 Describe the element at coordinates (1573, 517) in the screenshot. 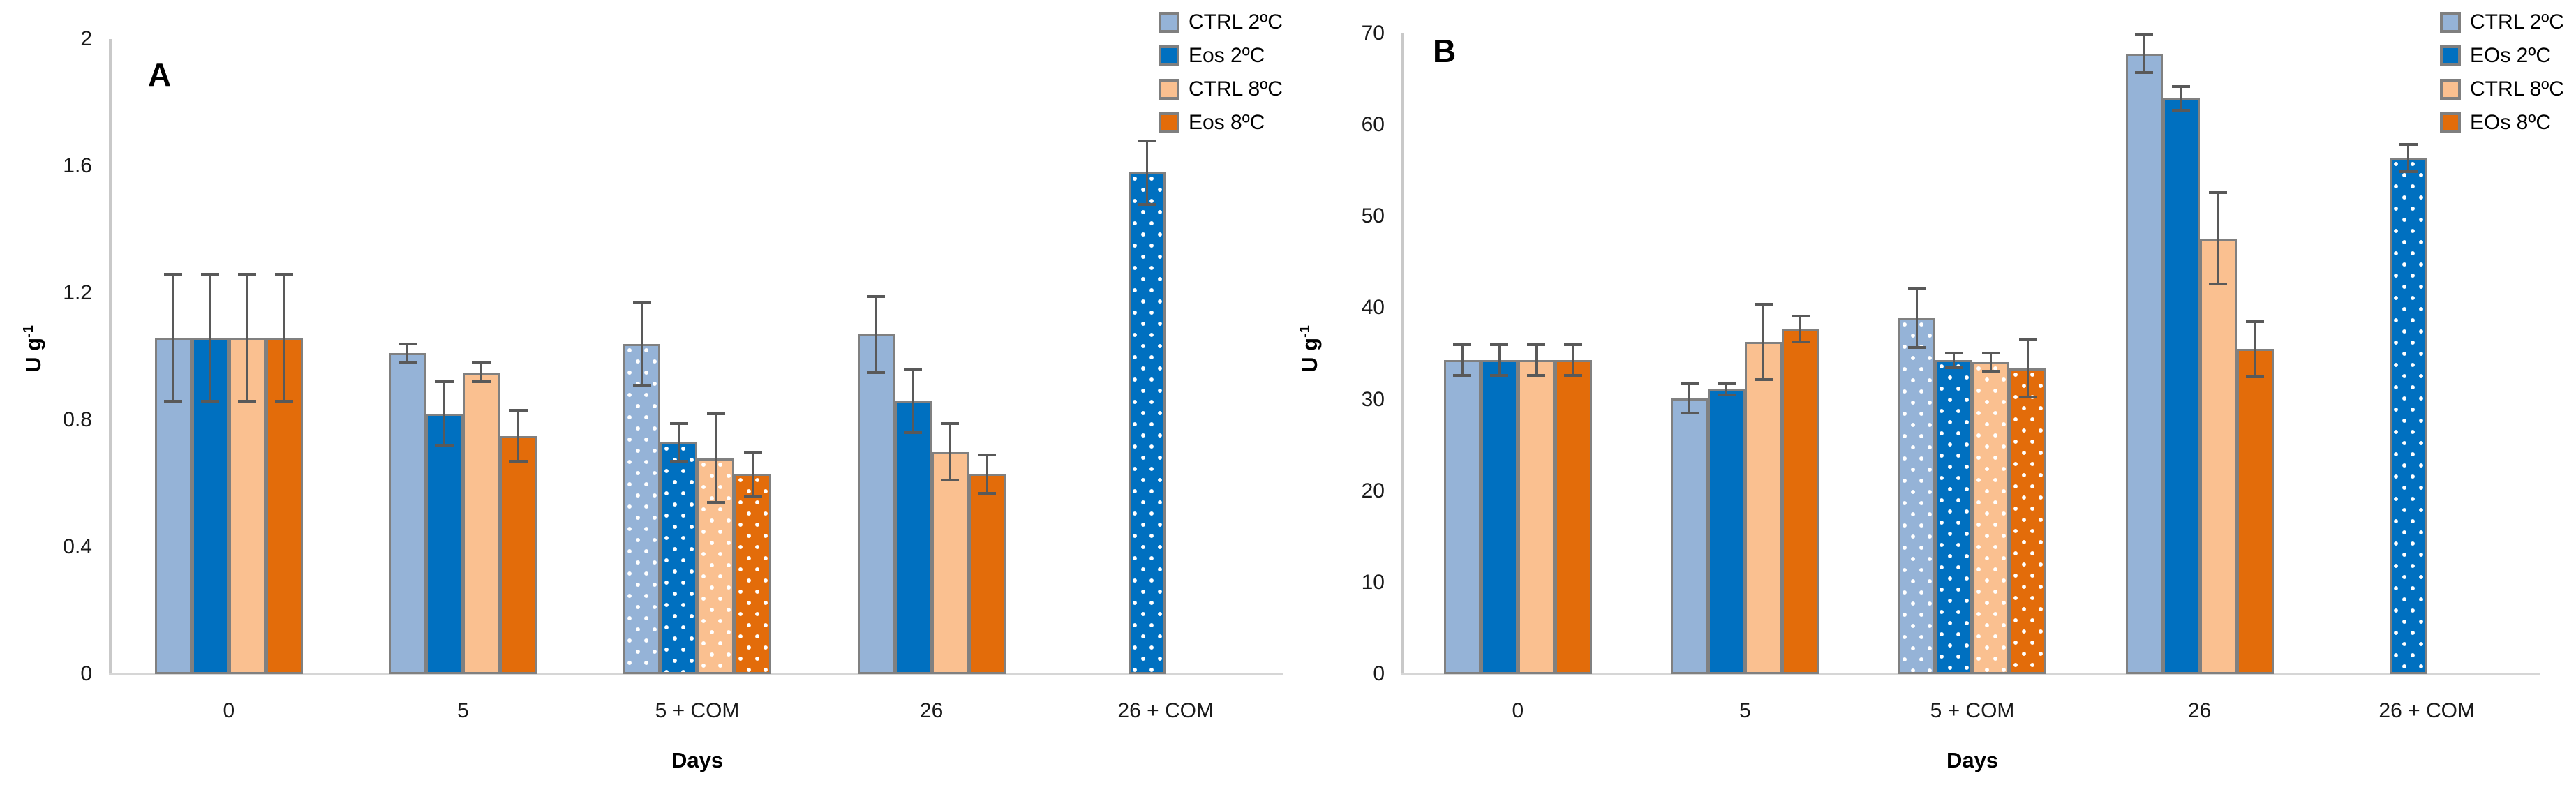

I see `bar-b-cat0-series3` at that location.